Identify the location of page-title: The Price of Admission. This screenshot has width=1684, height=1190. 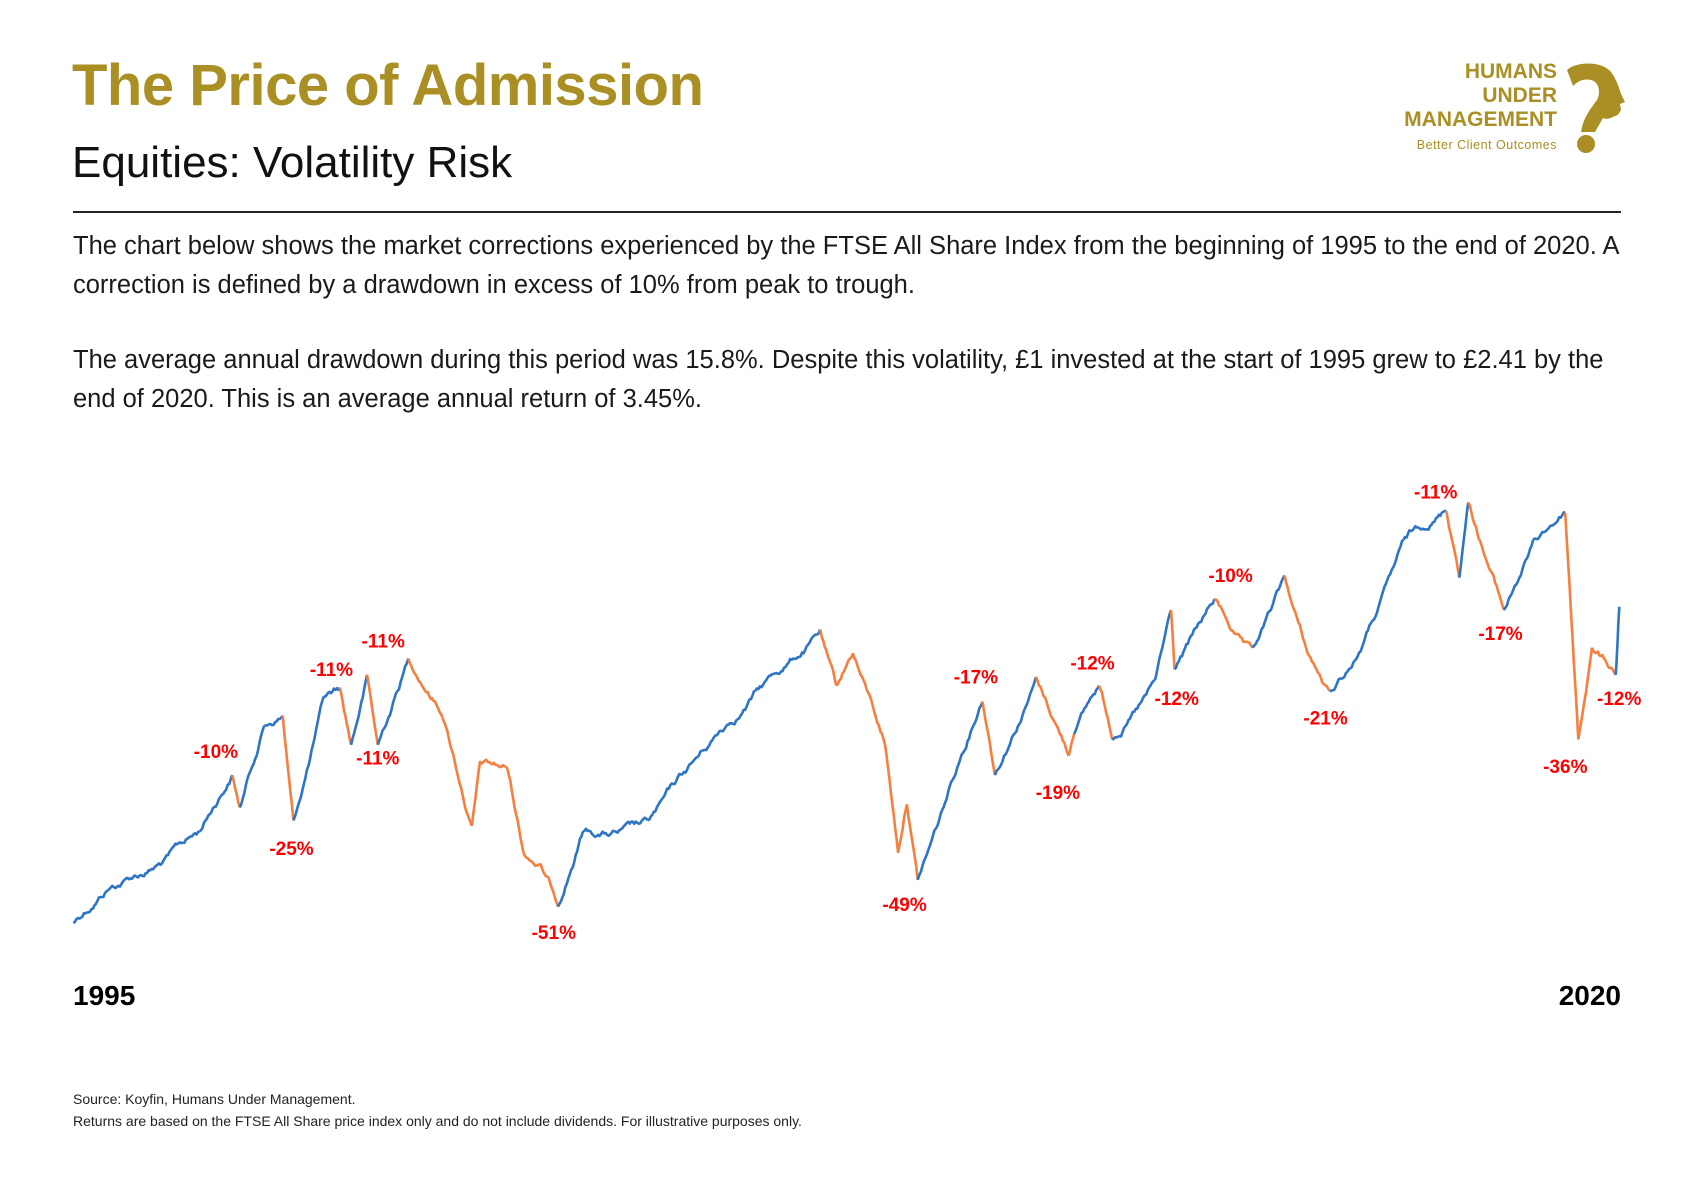
(388, 85).